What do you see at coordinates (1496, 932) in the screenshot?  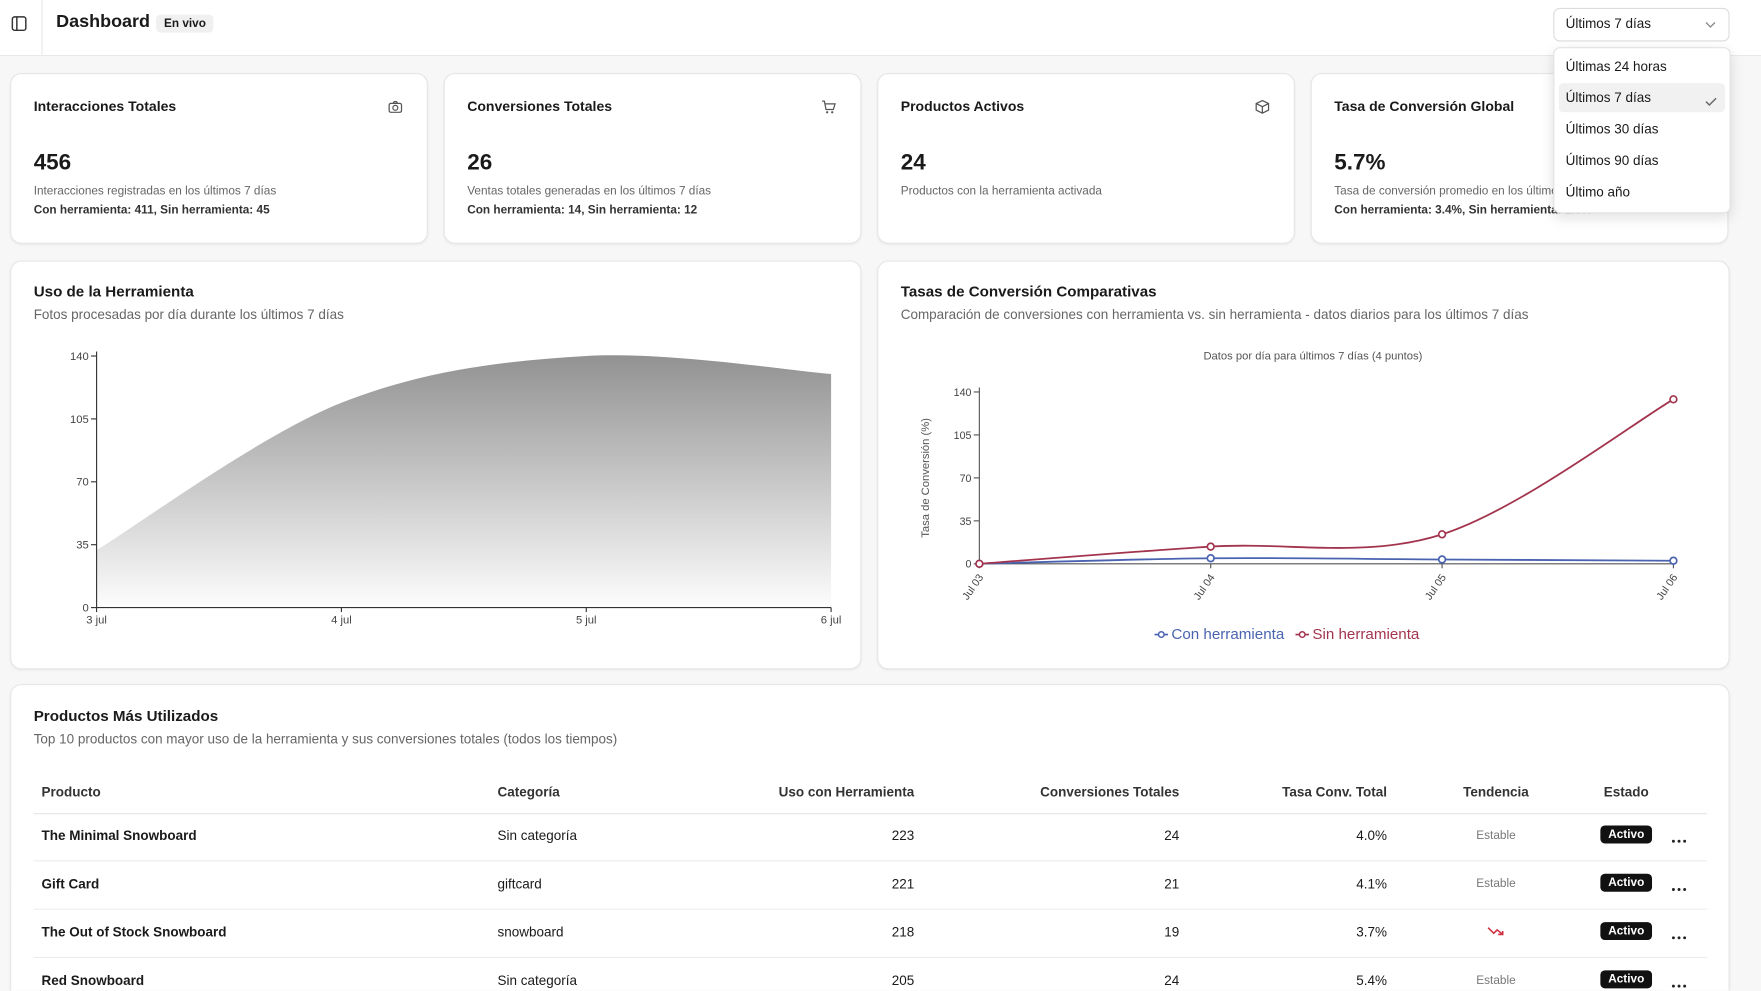 I see `trend-down-icon` at bounding box center [1496, 932].